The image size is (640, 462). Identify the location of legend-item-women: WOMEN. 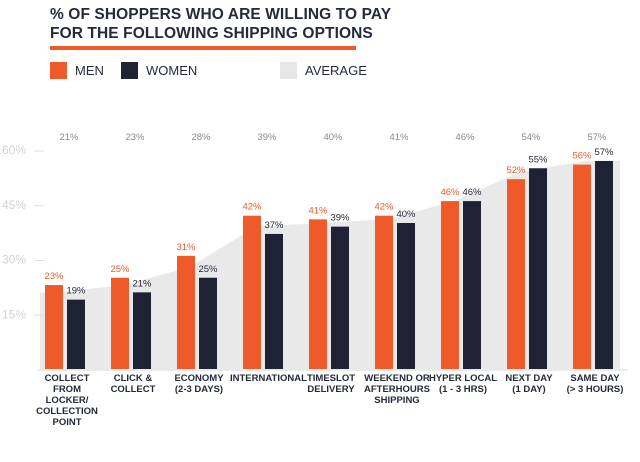
(159, 70).